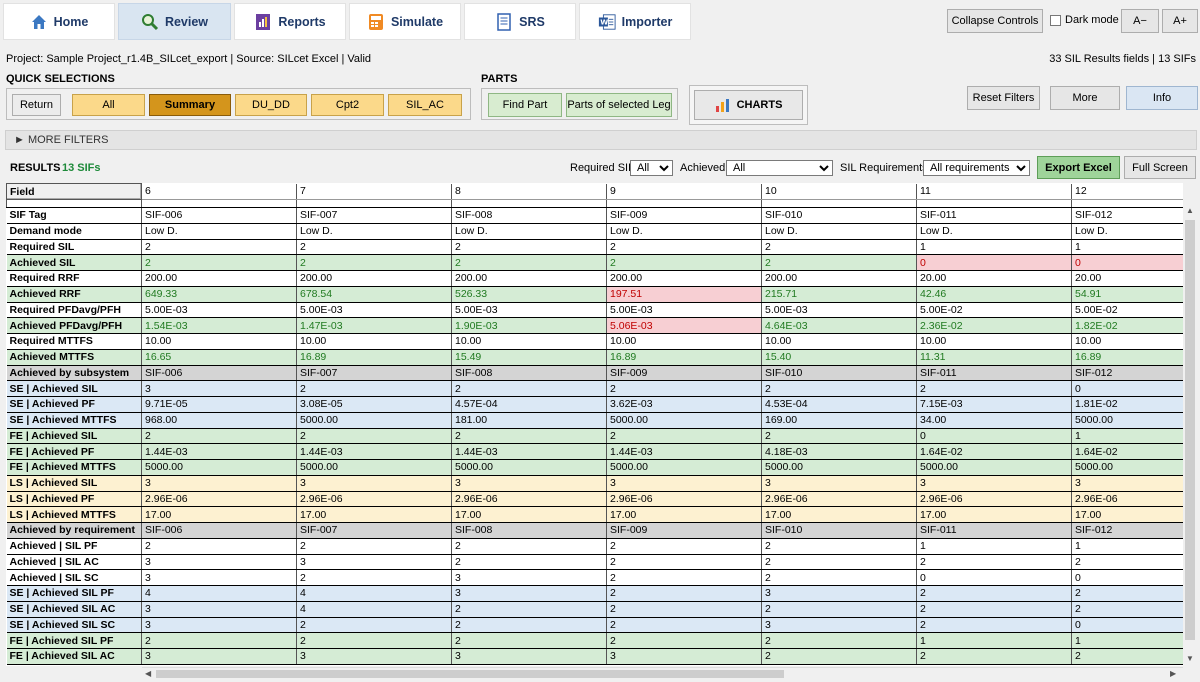  I want to click on table-cell: 1, so click(1127, 546).